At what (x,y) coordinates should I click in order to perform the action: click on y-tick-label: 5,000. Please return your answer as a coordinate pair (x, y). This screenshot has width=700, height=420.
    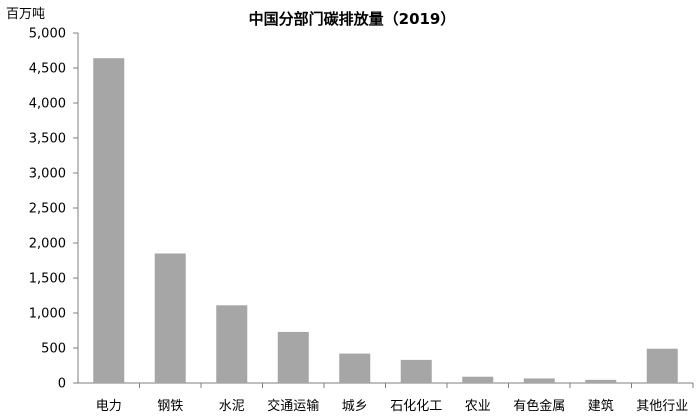
    Looking at the image, I should click on (47, 34).